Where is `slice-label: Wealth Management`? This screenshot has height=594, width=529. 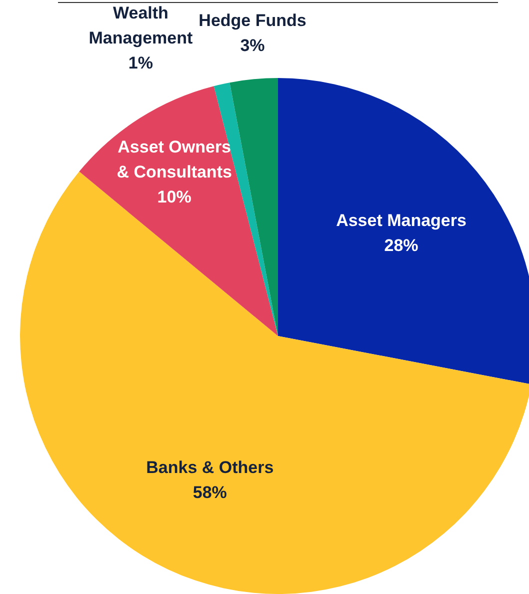
slice-label: Wealth Management is located at coordinates (141, 26).